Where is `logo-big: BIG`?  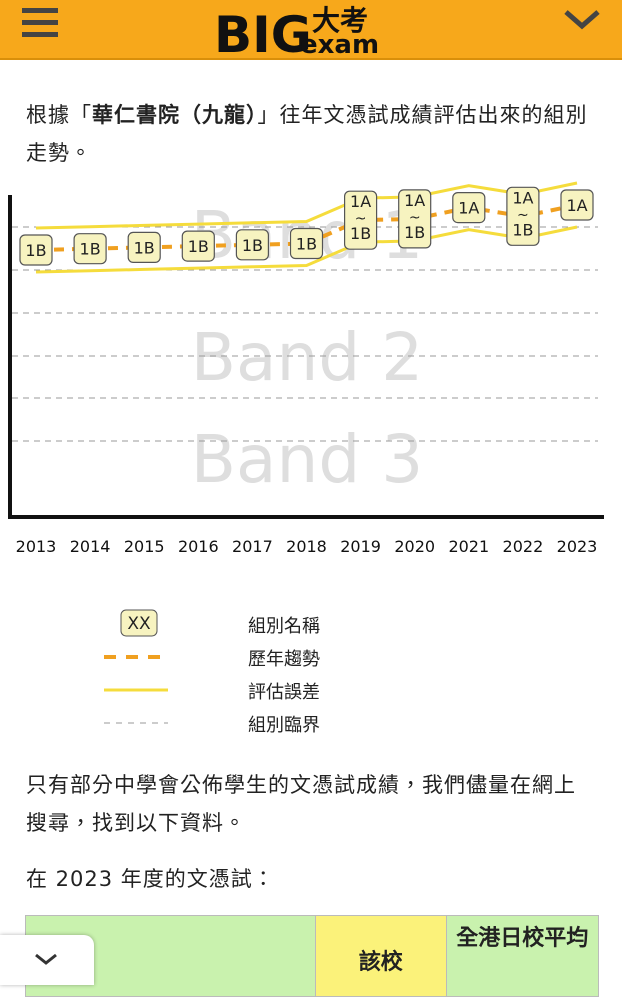 logo-big: BIG is located at coordinates (263, 32).